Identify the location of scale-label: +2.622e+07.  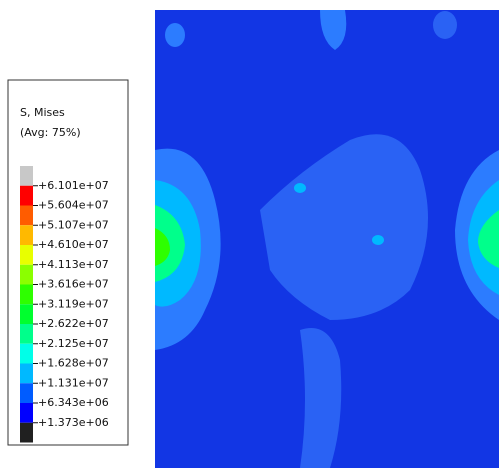
(73, 323).